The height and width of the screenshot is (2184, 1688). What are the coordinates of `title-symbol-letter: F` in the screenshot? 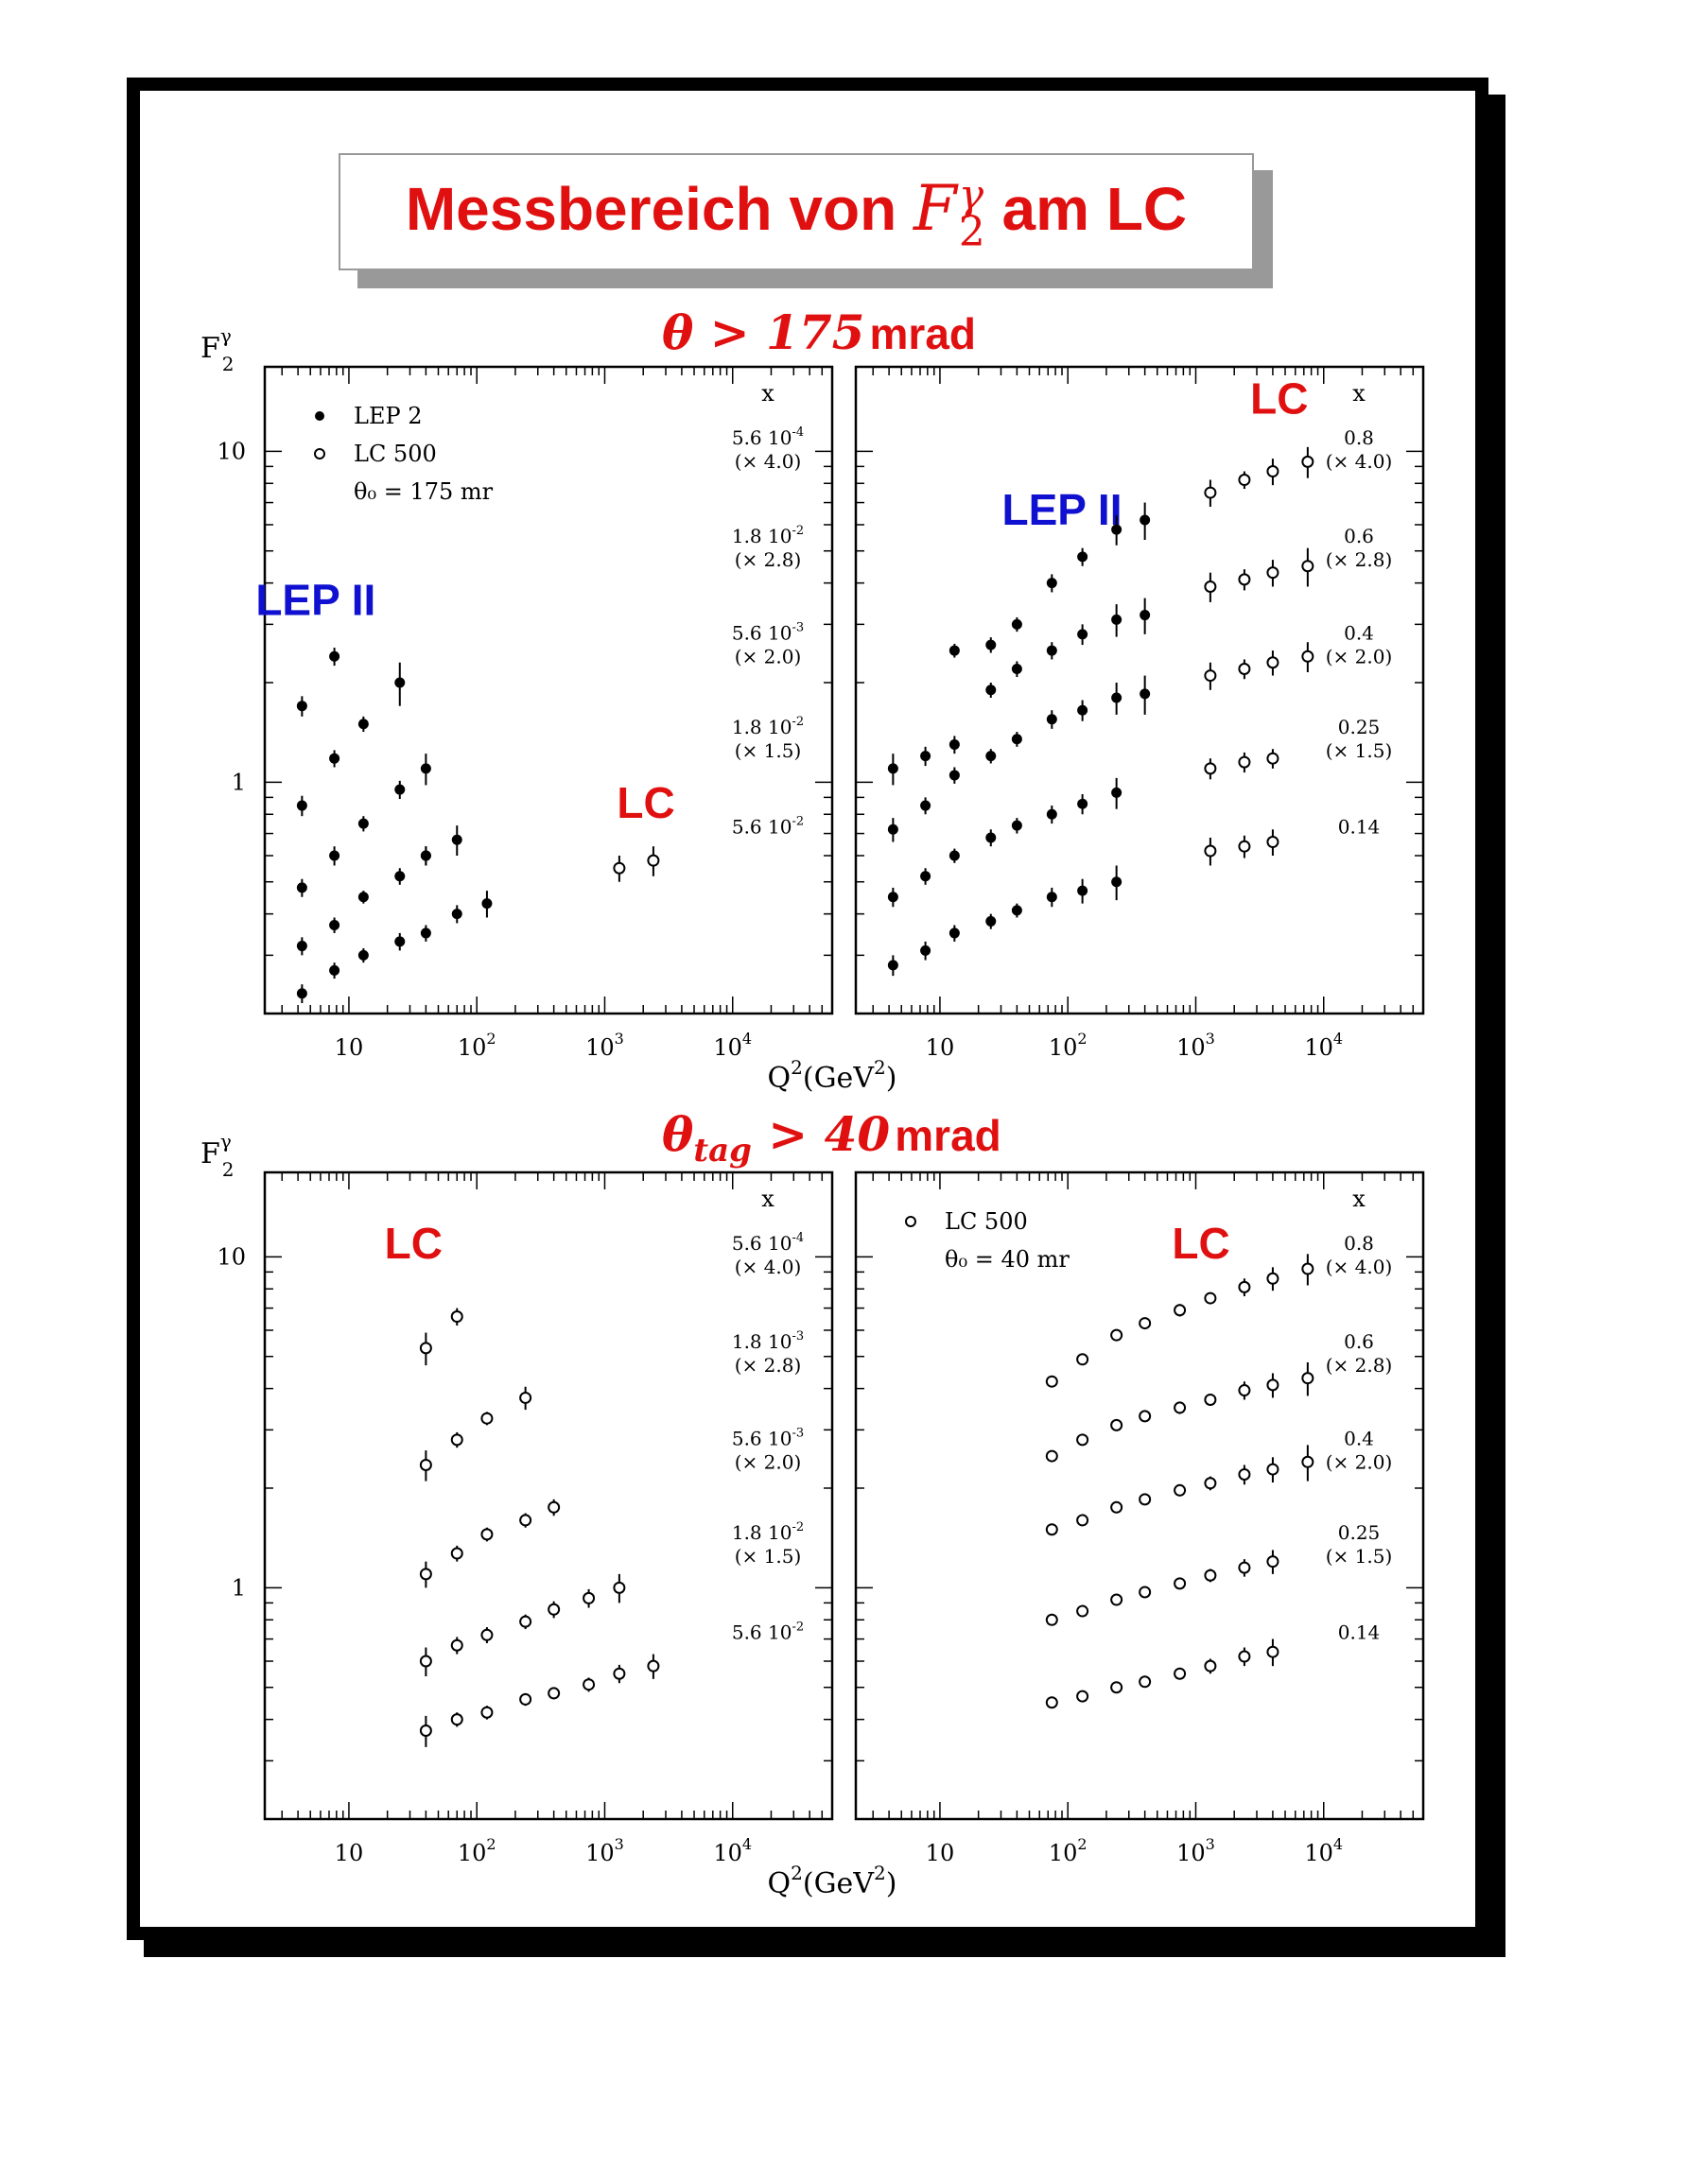 It's located at (935, 209).